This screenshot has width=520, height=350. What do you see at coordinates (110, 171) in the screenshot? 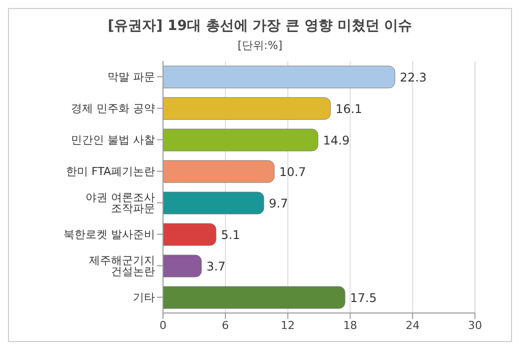
I see `y-tick-label: 한미 FTA폐기논란` at bounding box center [110, 171].